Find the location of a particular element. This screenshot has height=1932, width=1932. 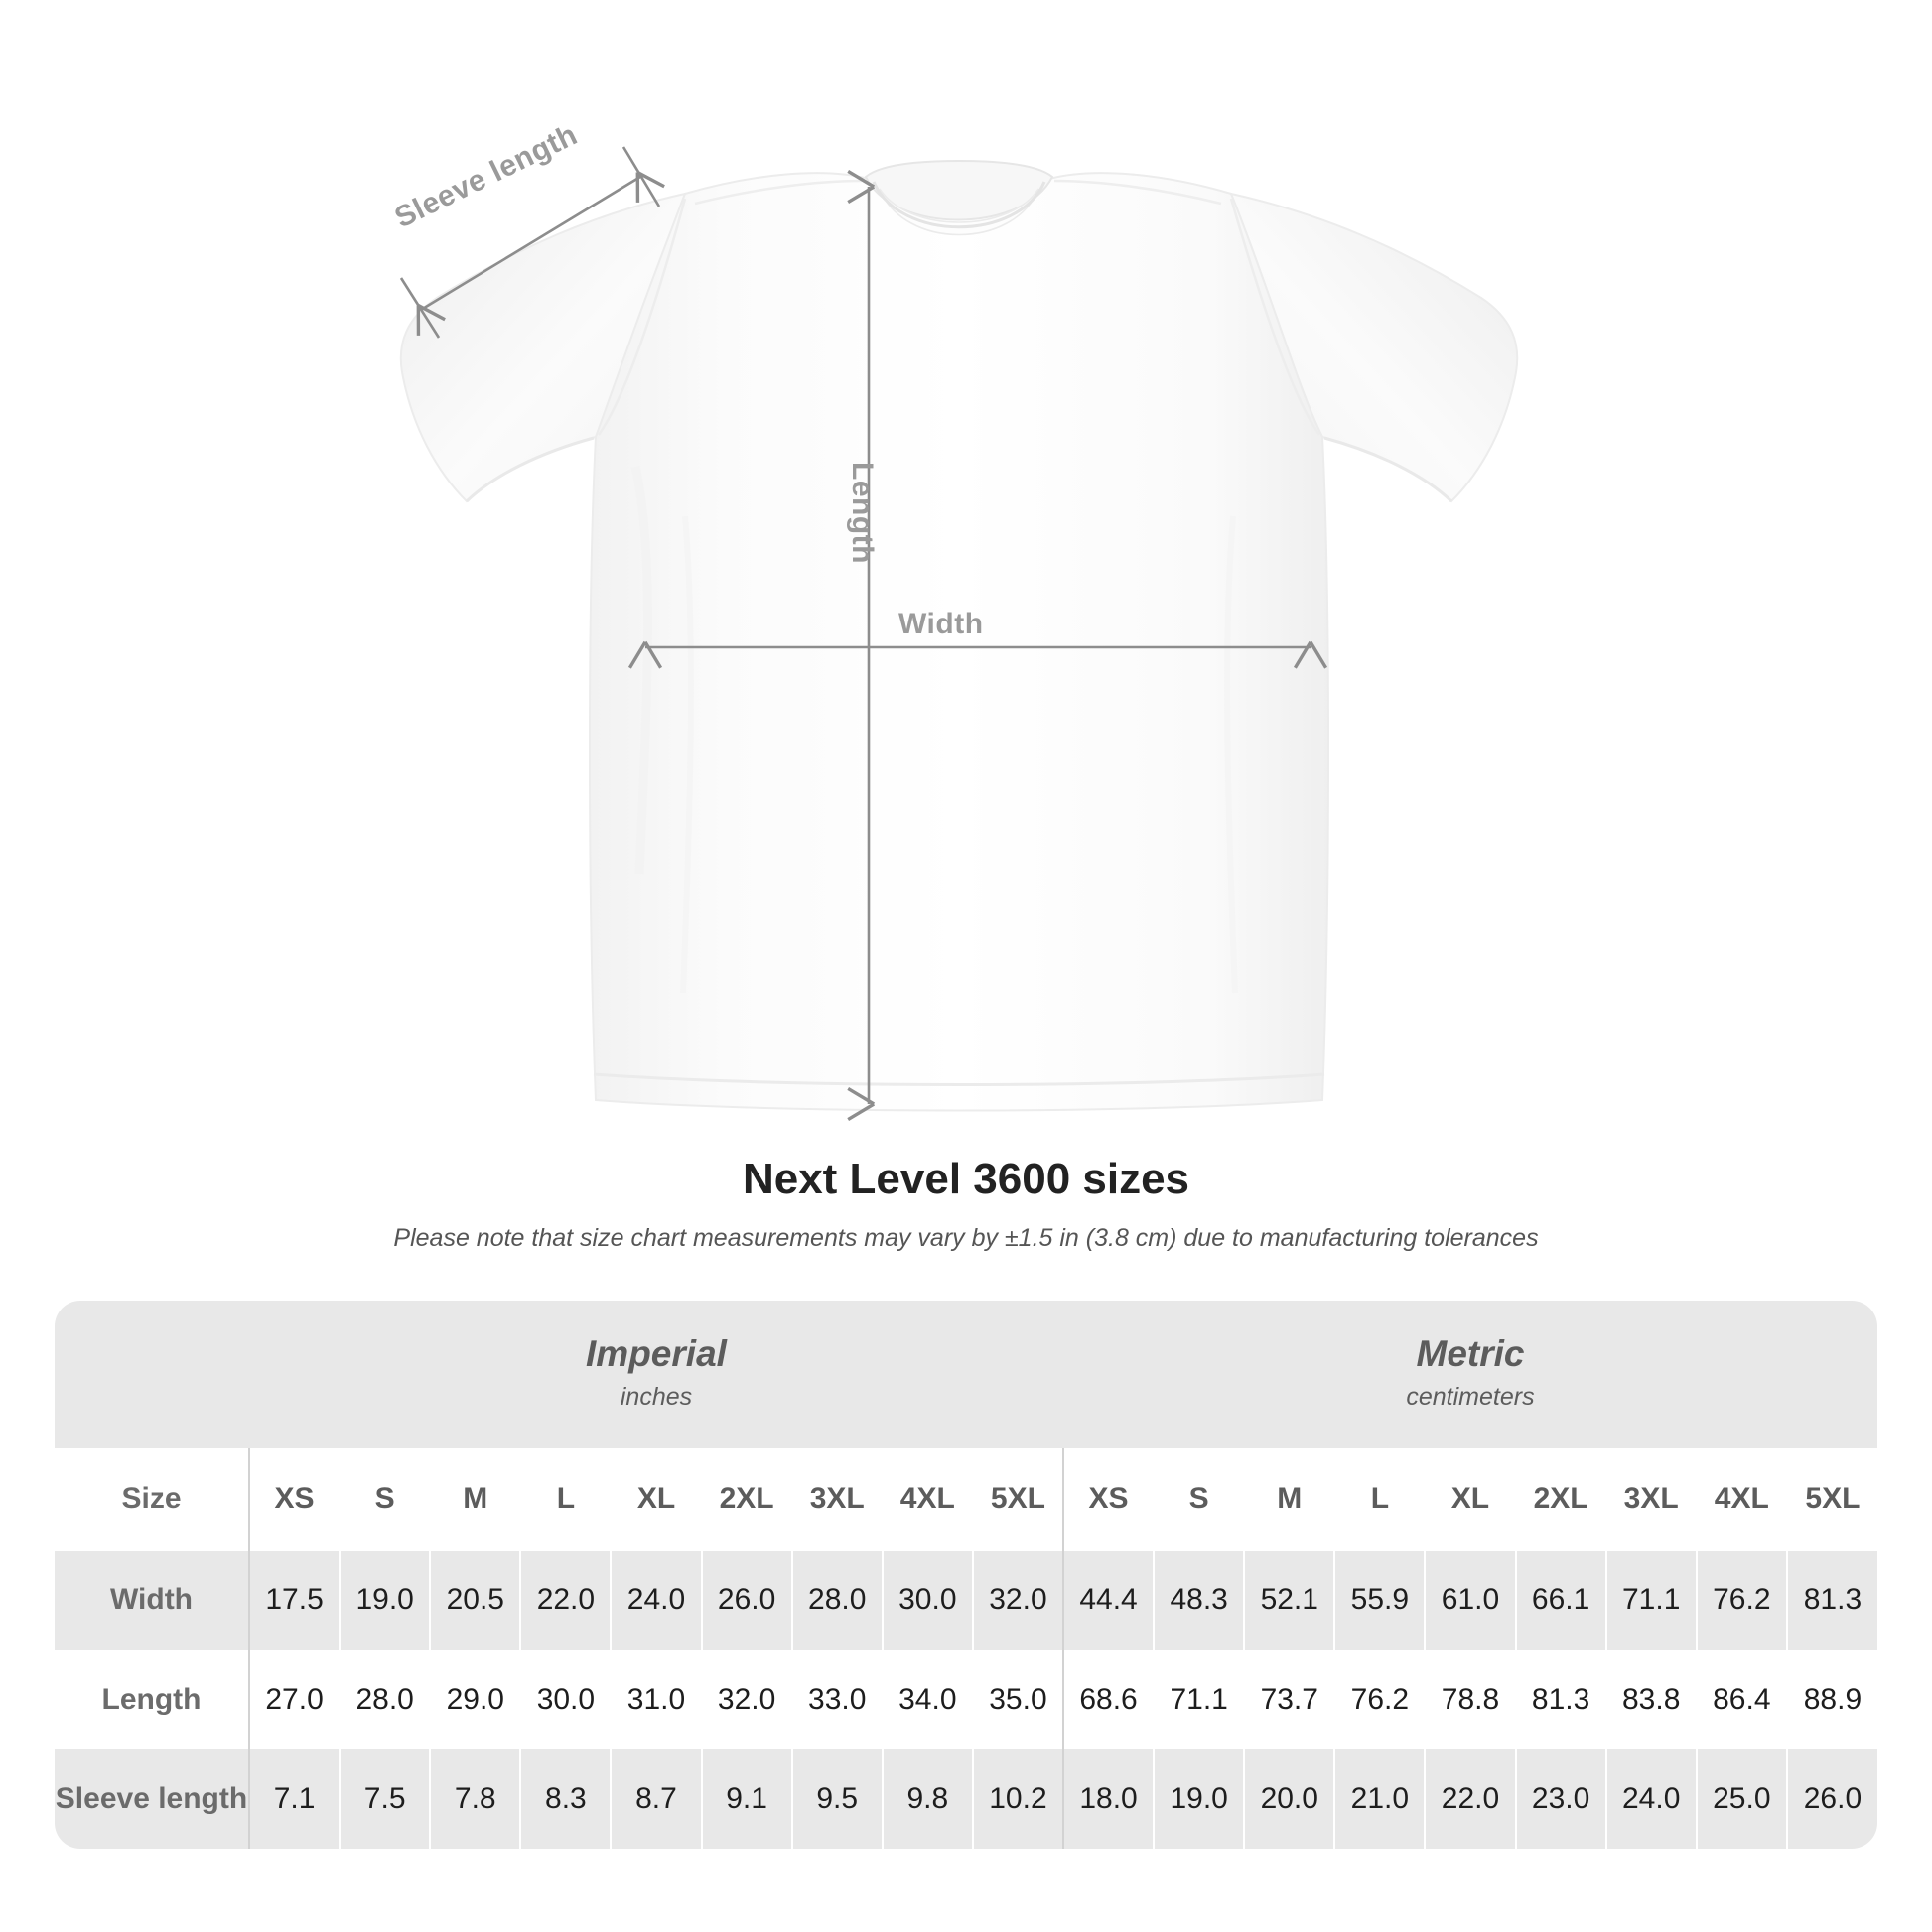

unit-group-metric: Metric centimeters is located at coordinates (1470, 1374).